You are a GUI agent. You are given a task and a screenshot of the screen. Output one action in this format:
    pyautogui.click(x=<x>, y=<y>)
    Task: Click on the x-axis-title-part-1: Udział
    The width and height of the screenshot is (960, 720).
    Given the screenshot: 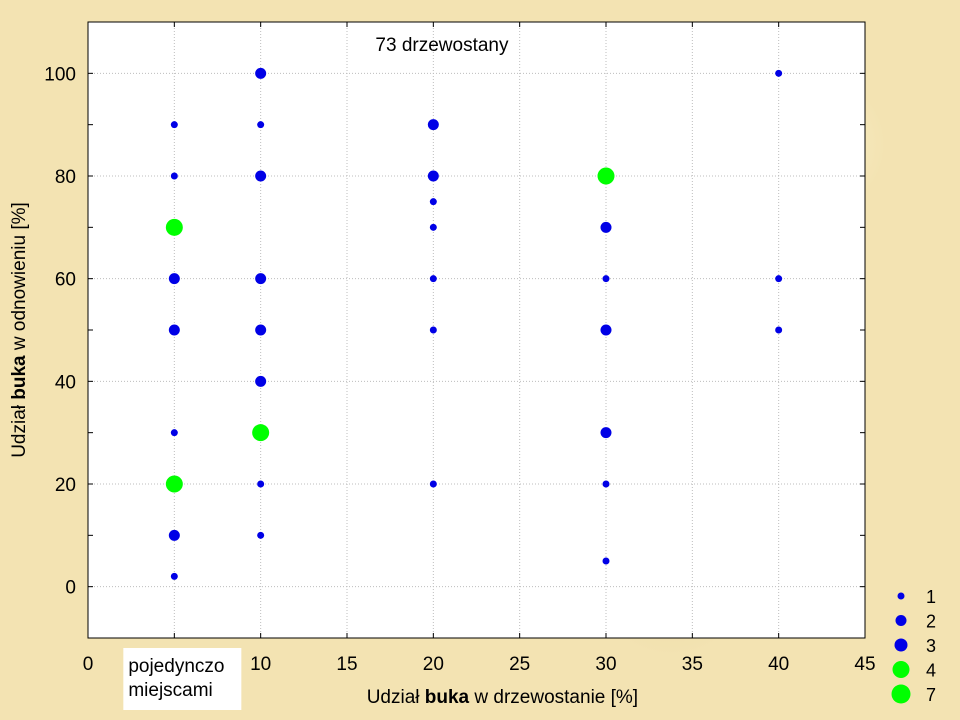 What is the action you would take?
    pyautogui.click(x=396, y=697)
    